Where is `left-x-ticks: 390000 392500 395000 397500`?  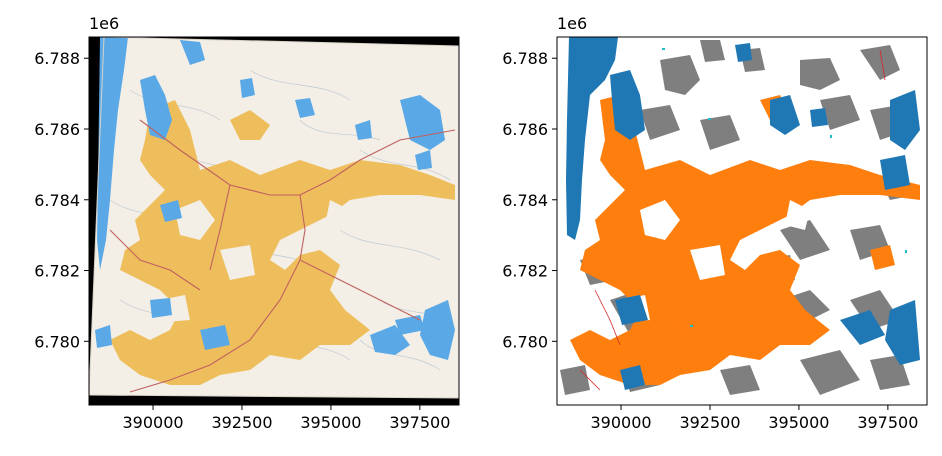 left-x-ticks: 390000 392500 395000 397500 is located at coordinates (286, 418).